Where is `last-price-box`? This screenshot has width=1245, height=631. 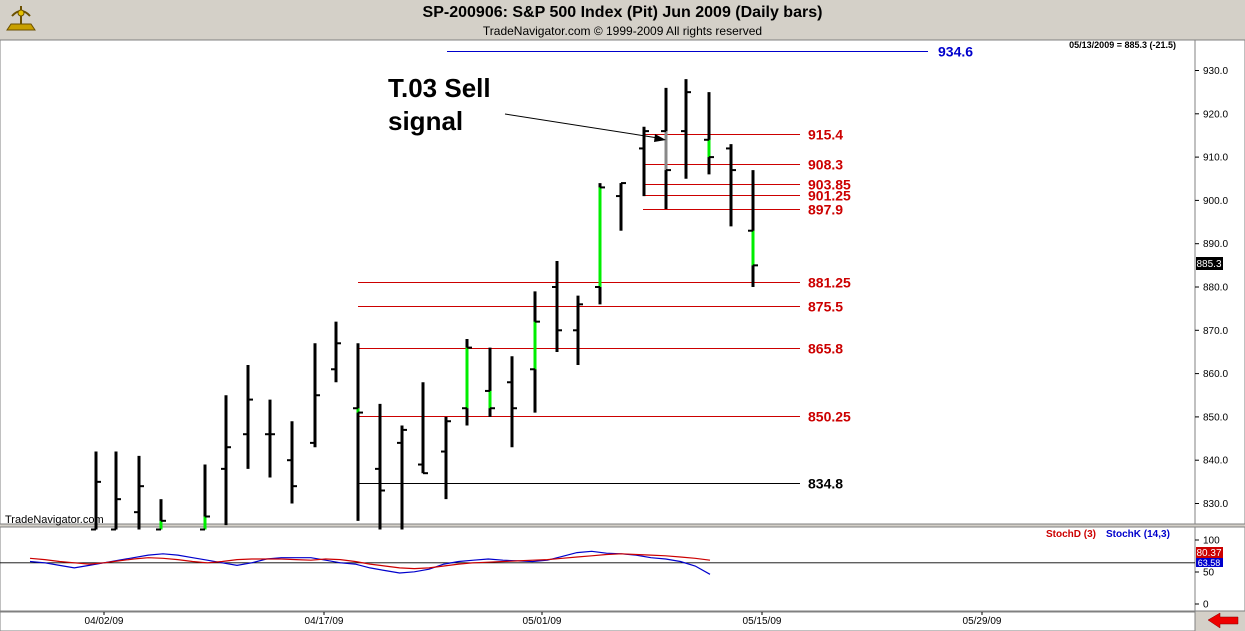 last-price-box is located at coordinates (1209, 263).